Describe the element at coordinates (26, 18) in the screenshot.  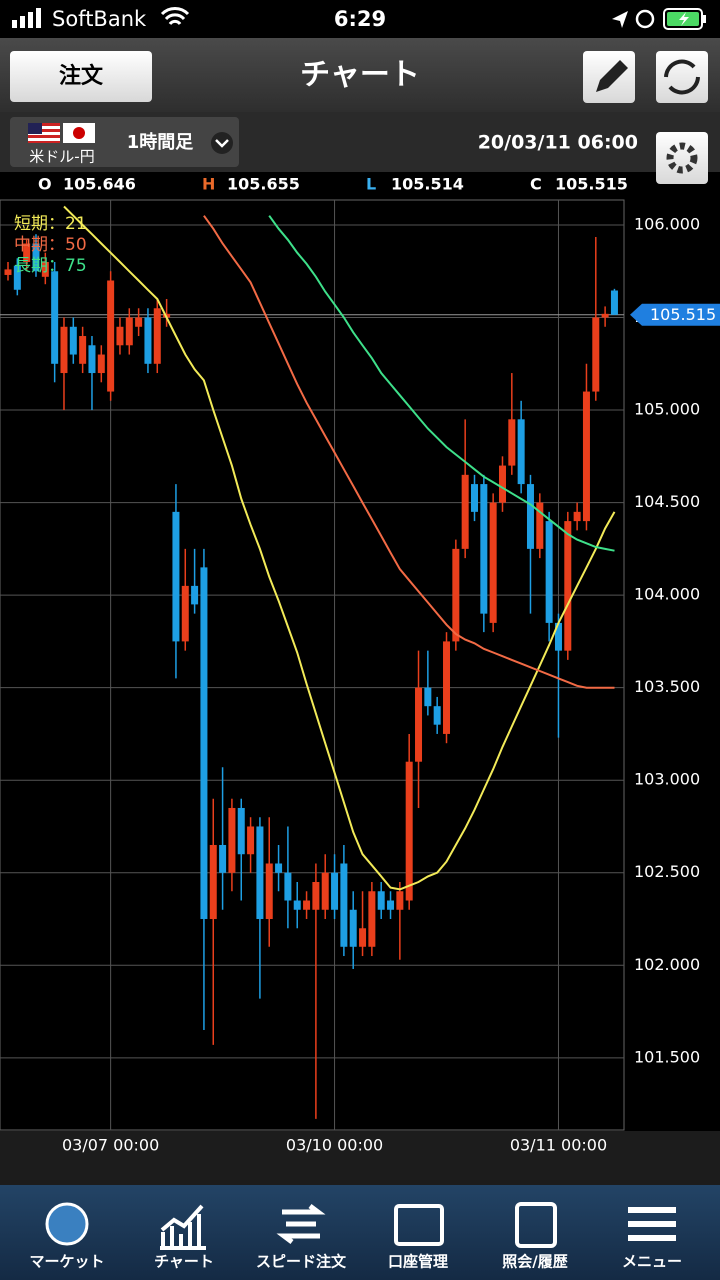
I see `signal-icon` at that location.